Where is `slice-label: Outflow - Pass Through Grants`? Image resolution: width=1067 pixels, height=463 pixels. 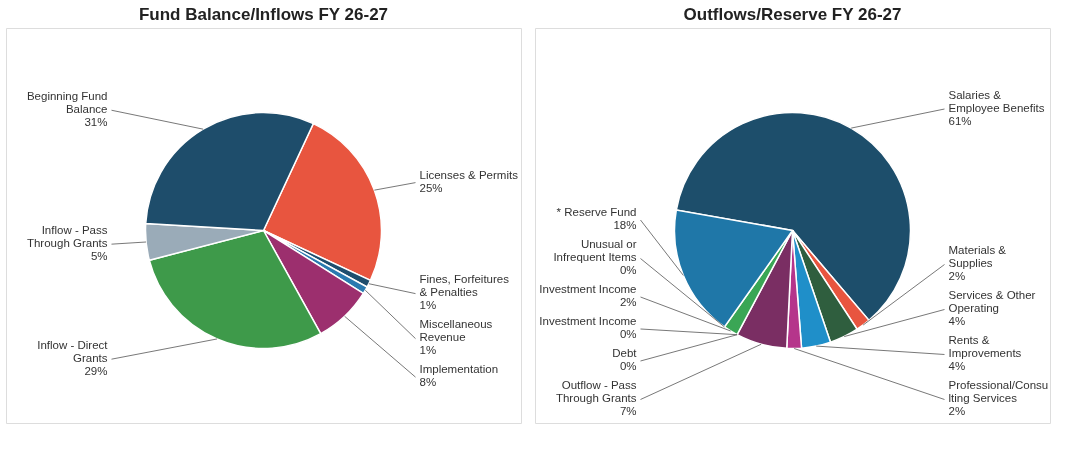 slice-label: Outflow - Pass Through Grants is located at coordinates (596, 391).